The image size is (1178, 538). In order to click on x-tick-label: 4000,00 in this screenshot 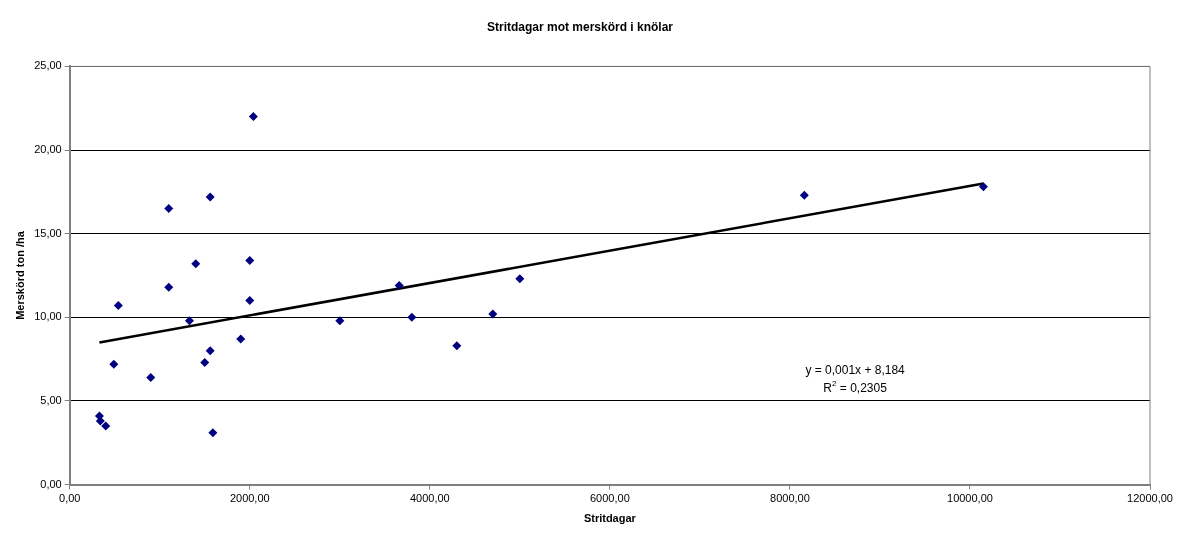, I will do `click(429, 498)`.